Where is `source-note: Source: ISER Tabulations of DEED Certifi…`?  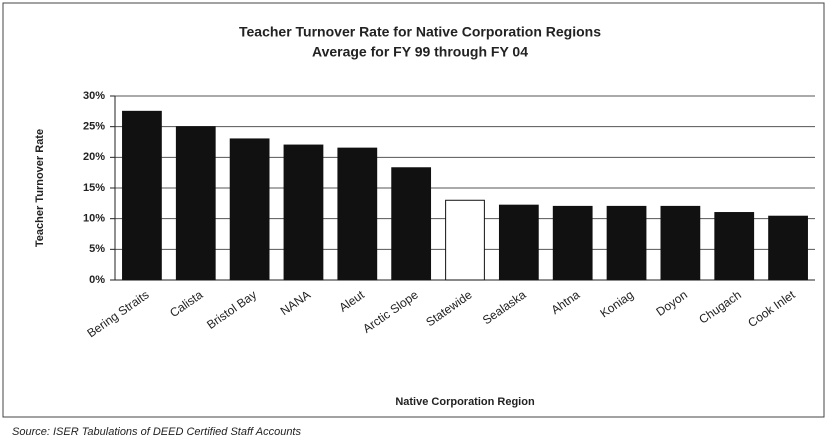 source-note: Source: ISER Tabulations of DEED Certifi… is located at coordinates (156, 432).